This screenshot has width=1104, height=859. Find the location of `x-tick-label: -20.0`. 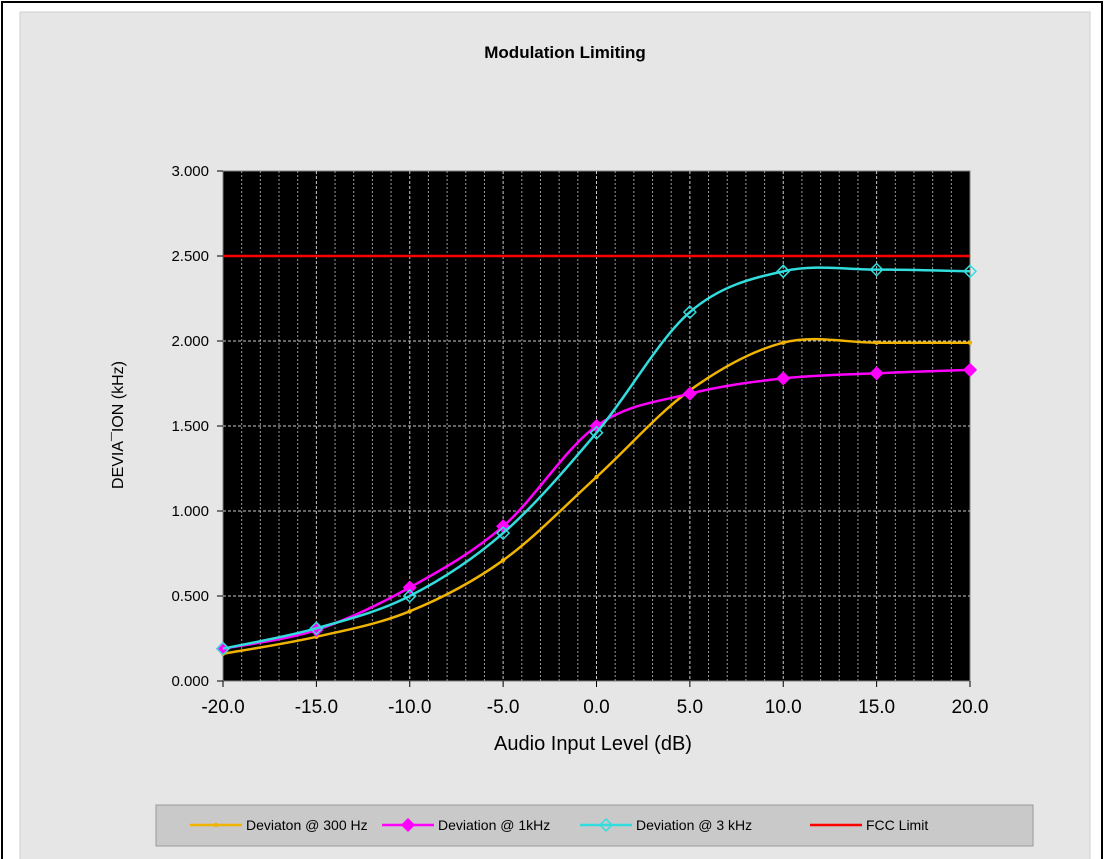

x-tick-label: -20.0 is located at coordinates (222, 707).